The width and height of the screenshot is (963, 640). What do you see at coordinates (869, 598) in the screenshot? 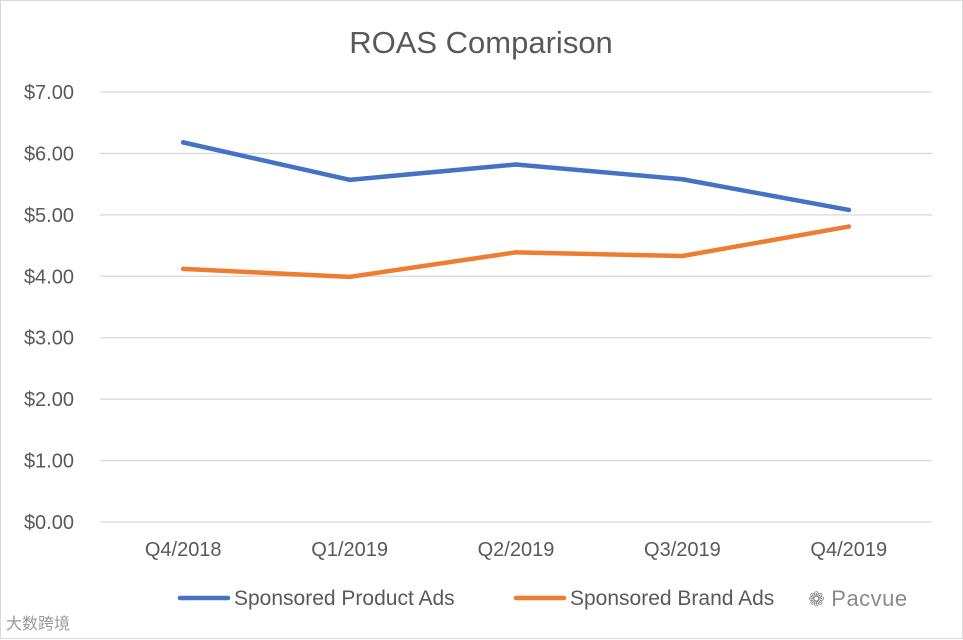
I see `watermark-right-text: Pacvue` at bounding box center [869, 598].